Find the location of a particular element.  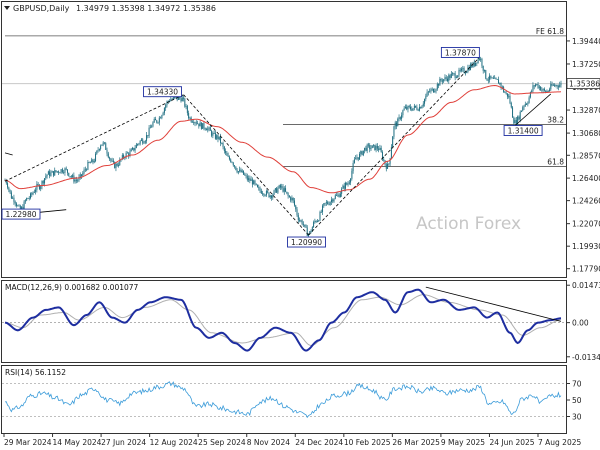

rsi-line is located at coordinates (283, 400).